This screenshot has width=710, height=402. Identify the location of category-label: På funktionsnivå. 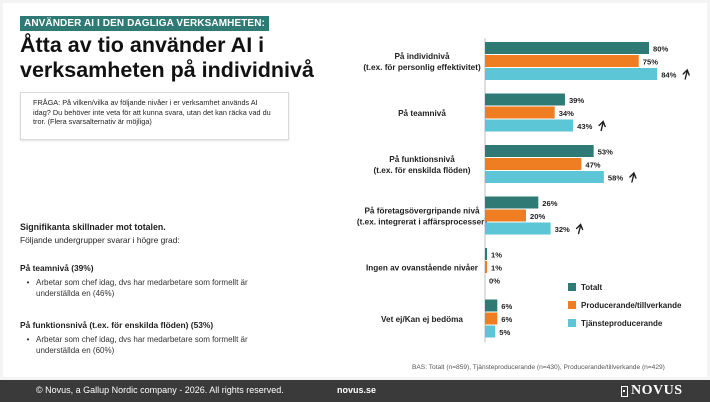
(422, 159).